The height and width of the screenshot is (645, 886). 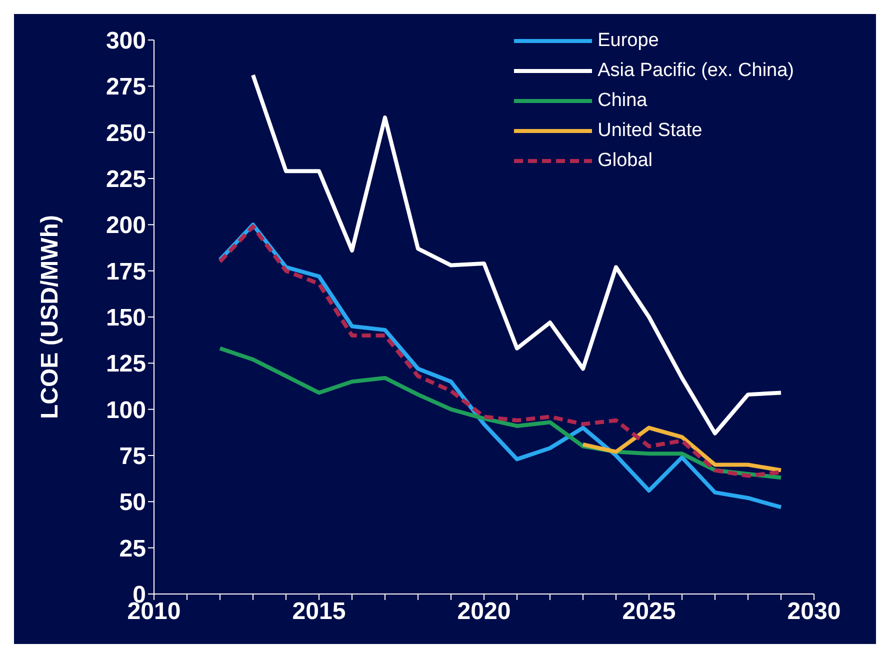 What do you see at coordinates (319, 612) in the screenshot?
I see `x-tick-label: 2015` at bounding box center [319, 612].